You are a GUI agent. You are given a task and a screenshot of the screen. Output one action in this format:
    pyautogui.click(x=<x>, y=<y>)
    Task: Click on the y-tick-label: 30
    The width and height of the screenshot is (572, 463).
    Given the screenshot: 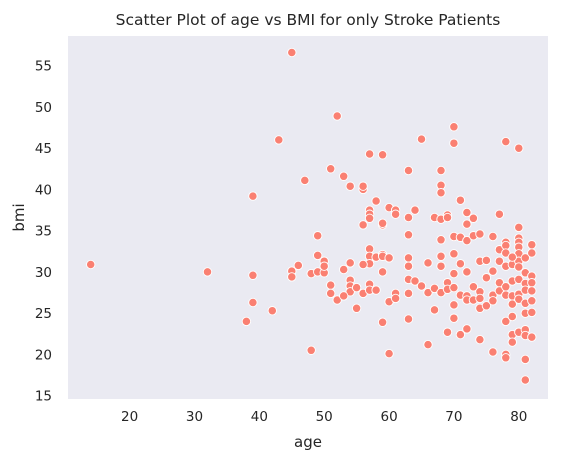 What is the action you would take?
    pyautogui.click(x=43, y=273)
    